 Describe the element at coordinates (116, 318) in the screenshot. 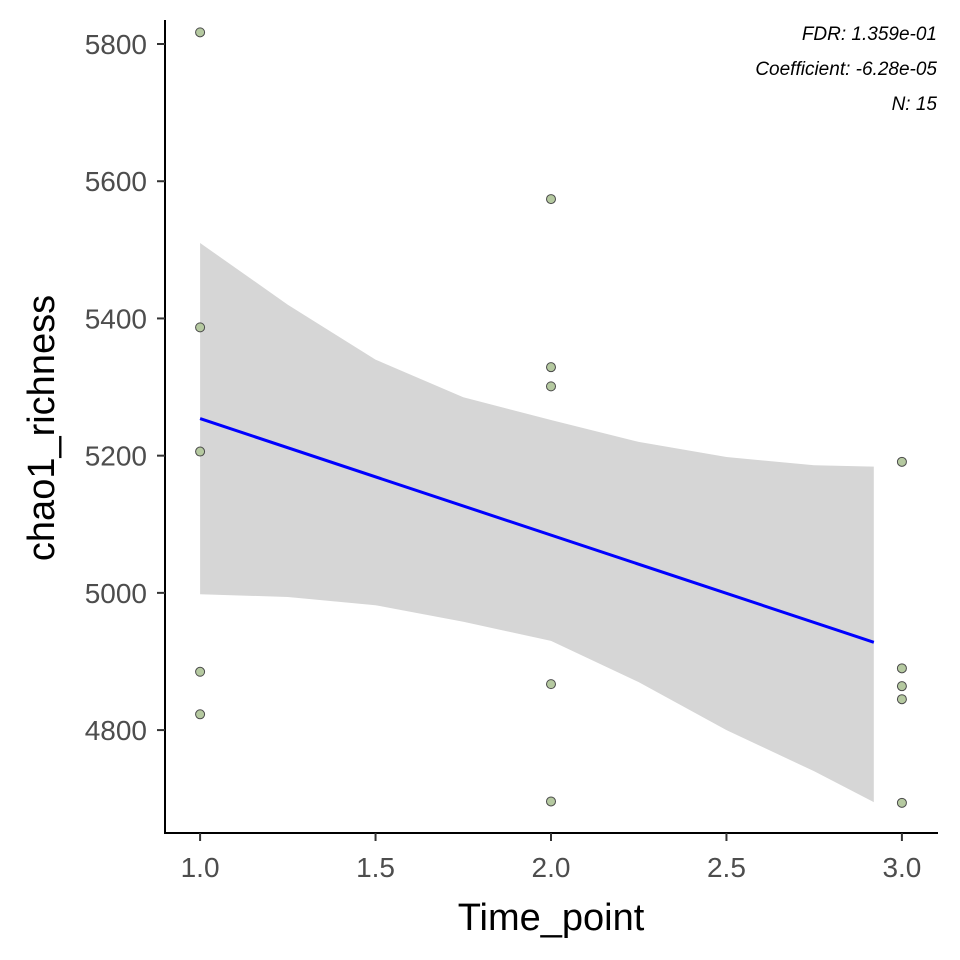

I see `y-tick-label: 5400` at that location.